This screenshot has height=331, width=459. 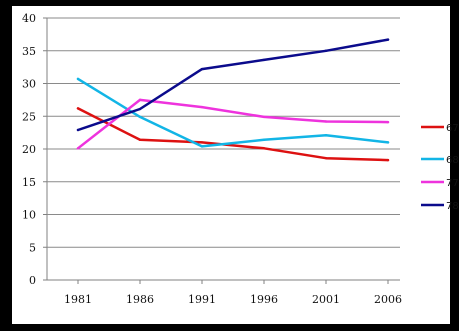 I want to click on legend-label-67: 67, so click(x=452, y=128).